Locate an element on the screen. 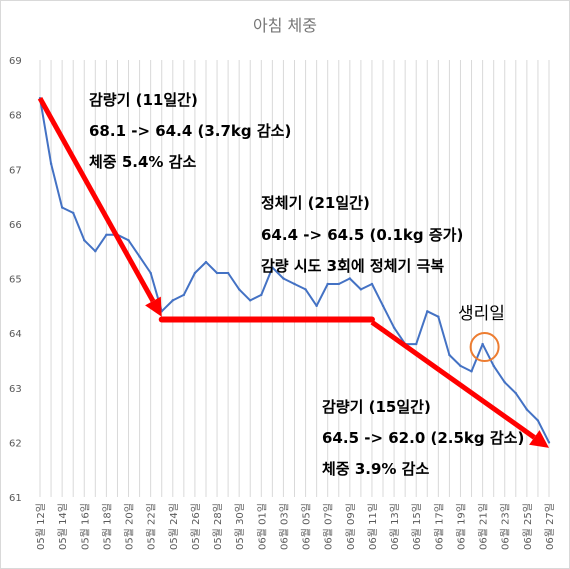  x-tick-label: 05월 24일 is located at coordinates (174, 526).